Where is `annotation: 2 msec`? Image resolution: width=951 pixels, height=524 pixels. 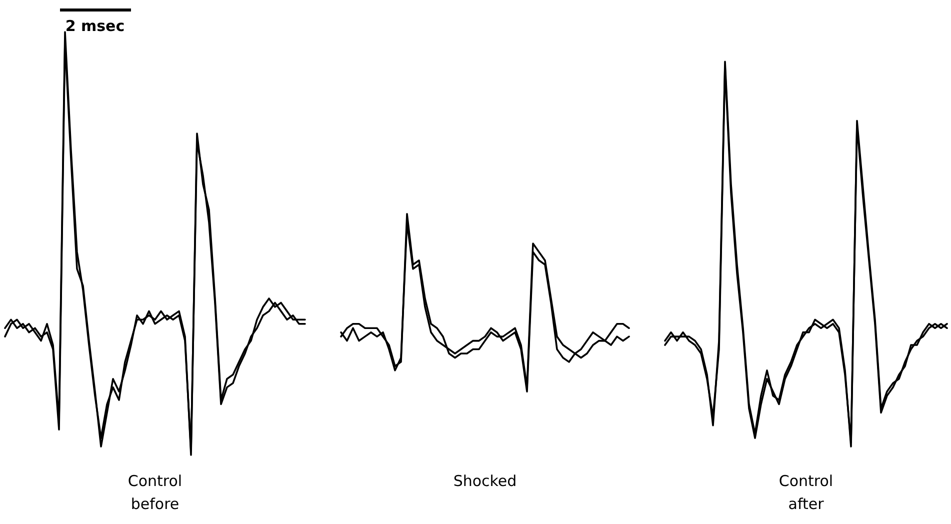 annotation: 2 msec is located at coordinates (95, 26).